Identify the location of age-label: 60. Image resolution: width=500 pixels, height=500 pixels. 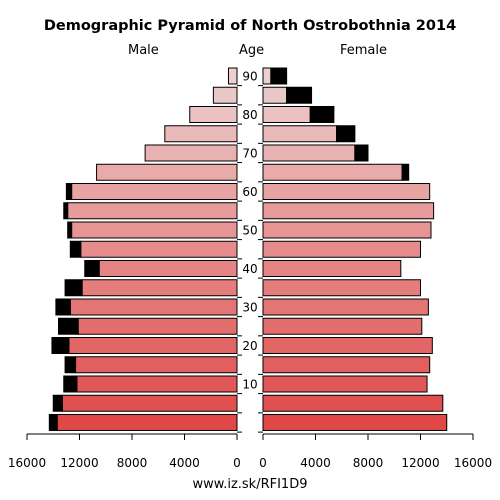
(249, 192).